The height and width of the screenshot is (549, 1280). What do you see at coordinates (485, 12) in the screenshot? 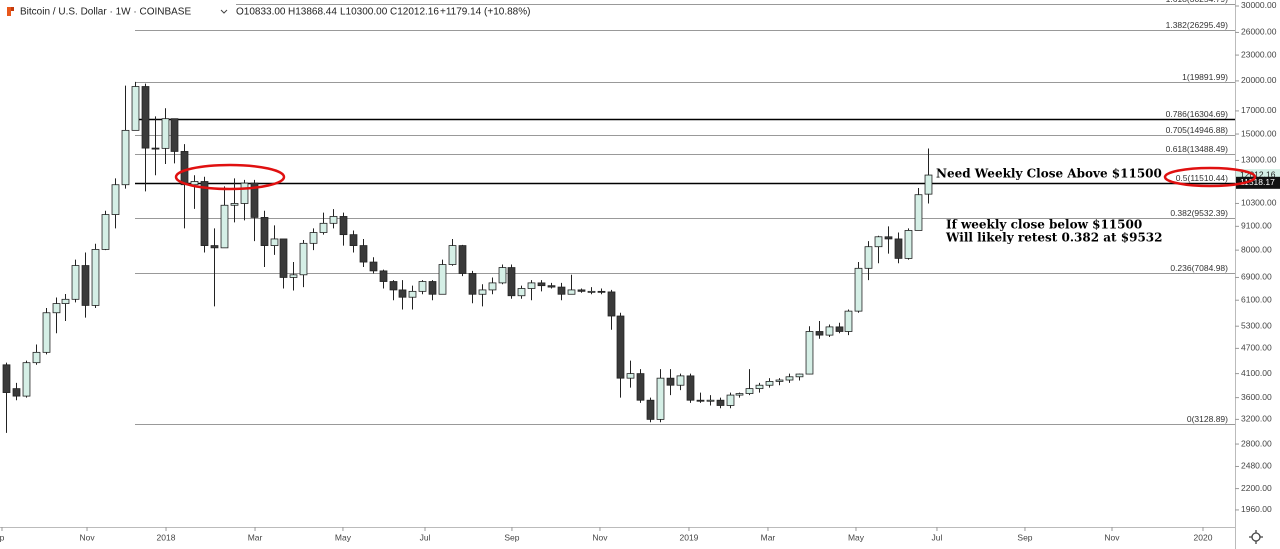
I see `header-change: +1179.14 (+10.88%)` at bounding box center [485, 12].